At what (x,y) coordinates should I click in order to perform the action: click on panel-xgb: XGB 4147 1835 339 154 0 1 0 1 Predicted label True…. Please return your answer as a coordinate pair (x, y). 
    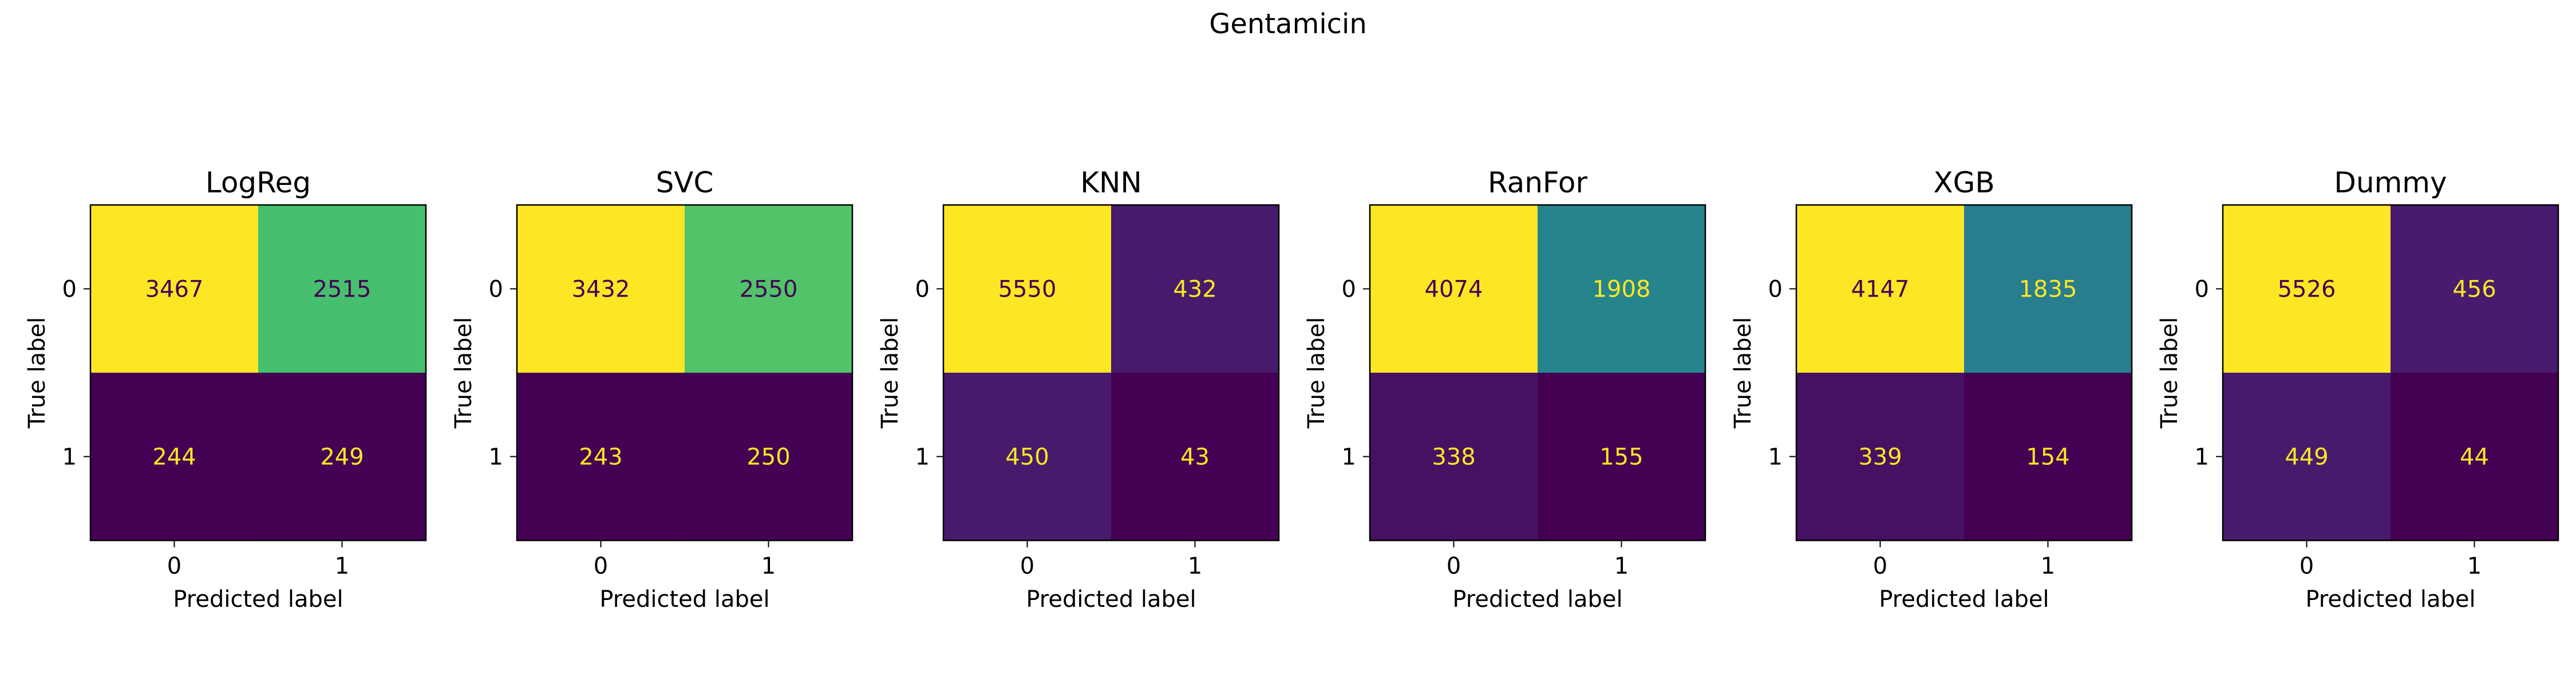
    Looking at the image, I should click on (1931, 389).